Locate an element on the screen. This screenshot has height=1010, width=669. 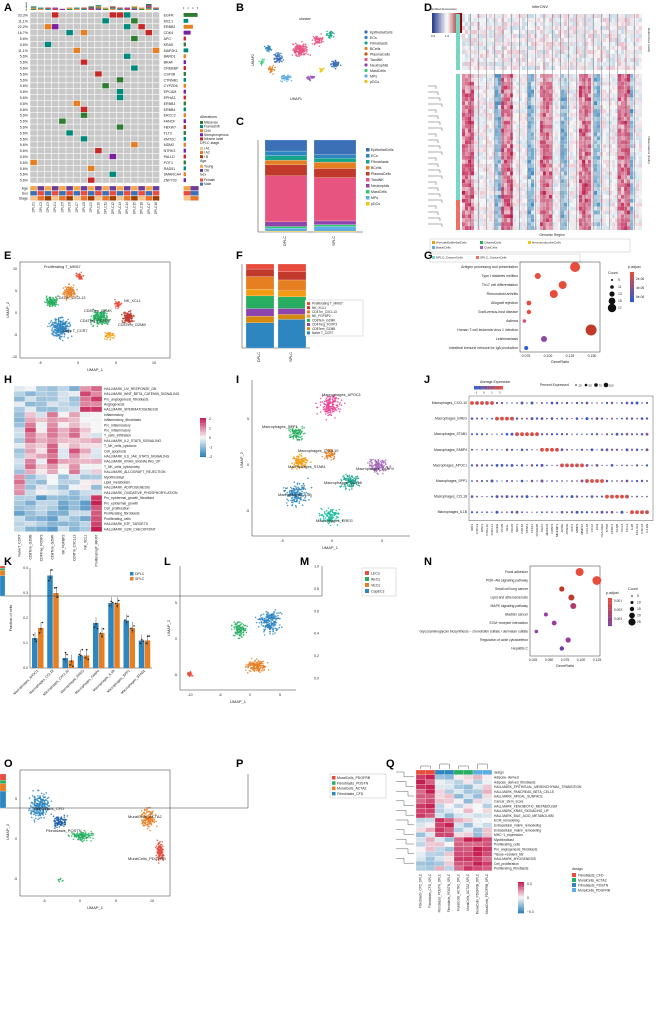
colorbar-tick: 1.1 is located at coordinates (461, 36).